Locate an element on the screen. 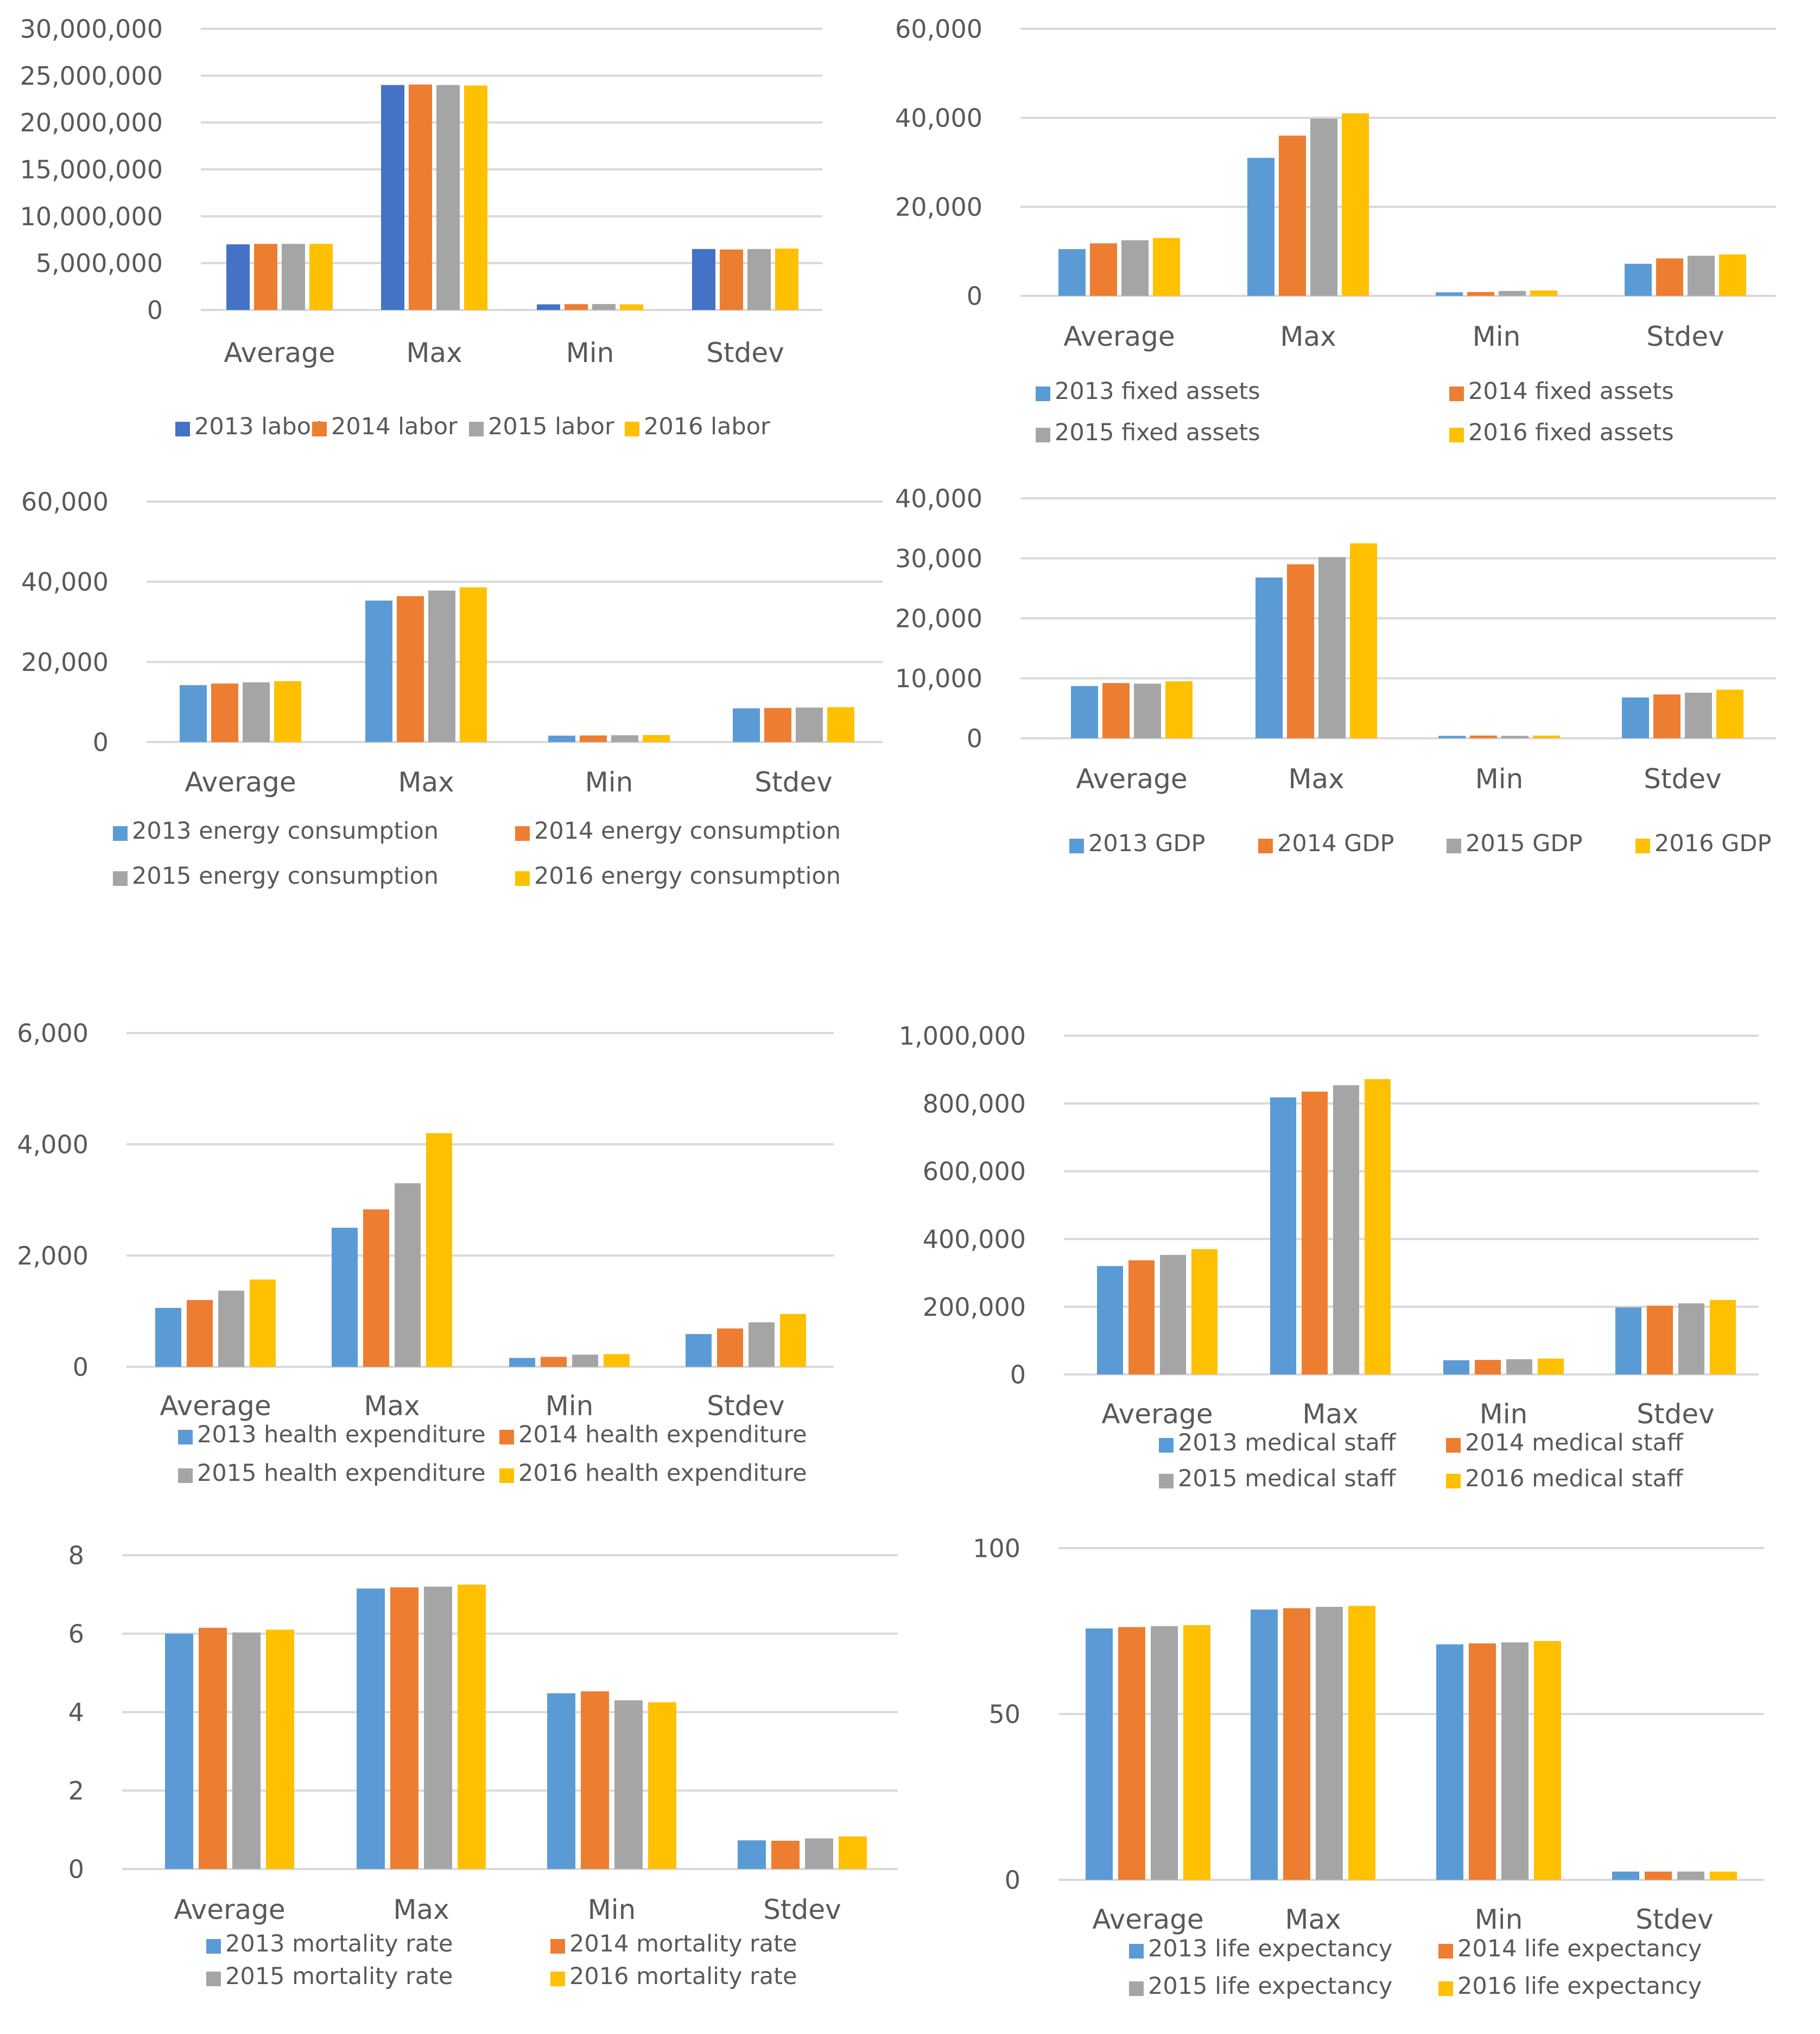 This screenshot has height=2034, width=1820. bar-2016-gdp-max is located at coordinates (1363, 640).